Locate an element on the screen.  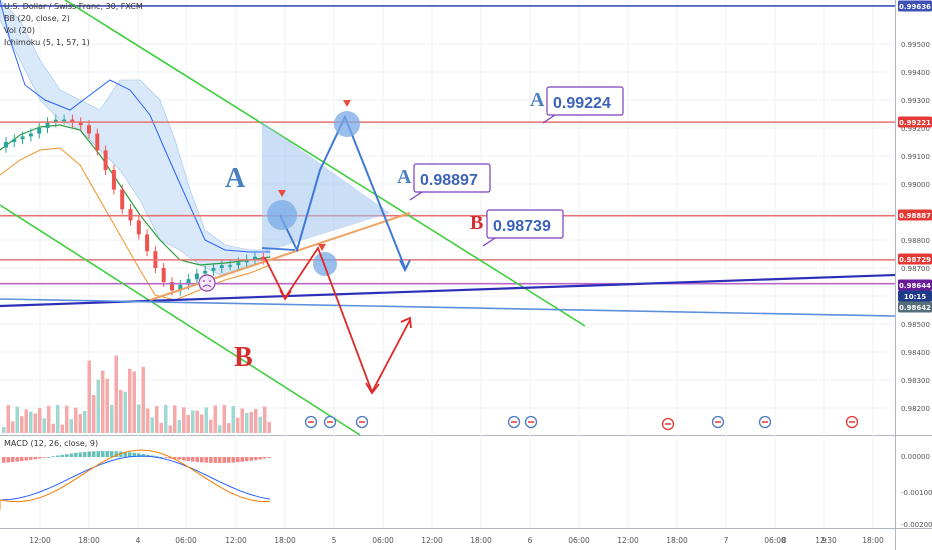
indicator-vol-label: Vol (20) is located at coordinates (19, 30).